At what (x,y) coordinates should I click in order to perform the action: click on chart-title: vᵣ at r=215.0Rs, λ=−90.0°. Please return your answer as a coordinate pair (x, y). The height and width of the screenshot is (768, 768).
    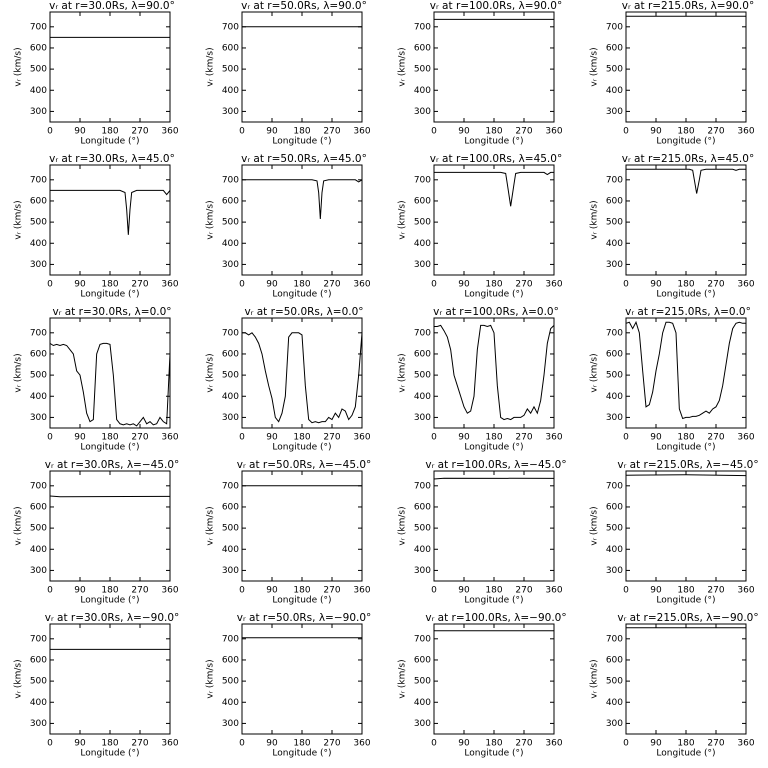
    Looking at the image, I should click on (687, 618).